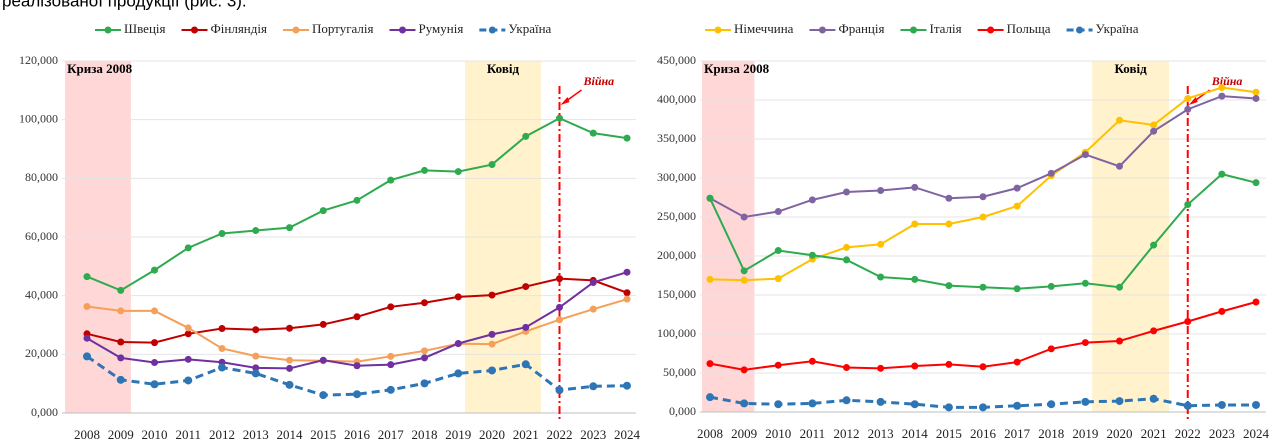 The image size is (1276, 443). Describe the element at coordinates (682, 411) in the screenshot. I see `y-tick-label: 0,000` at that location.